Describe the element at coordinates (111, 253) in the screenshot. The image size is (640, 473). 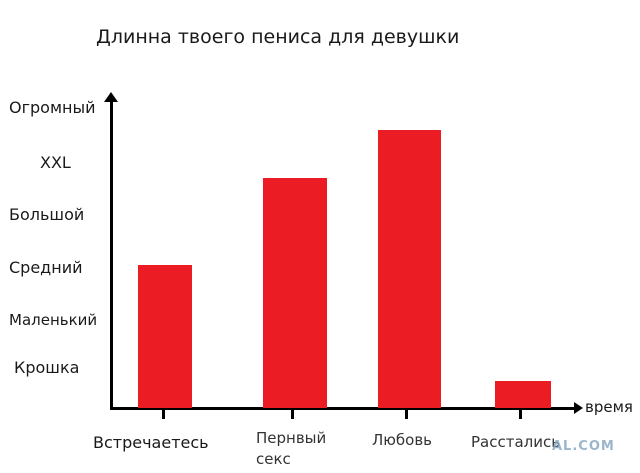
I see `y-axis-line` at that location.